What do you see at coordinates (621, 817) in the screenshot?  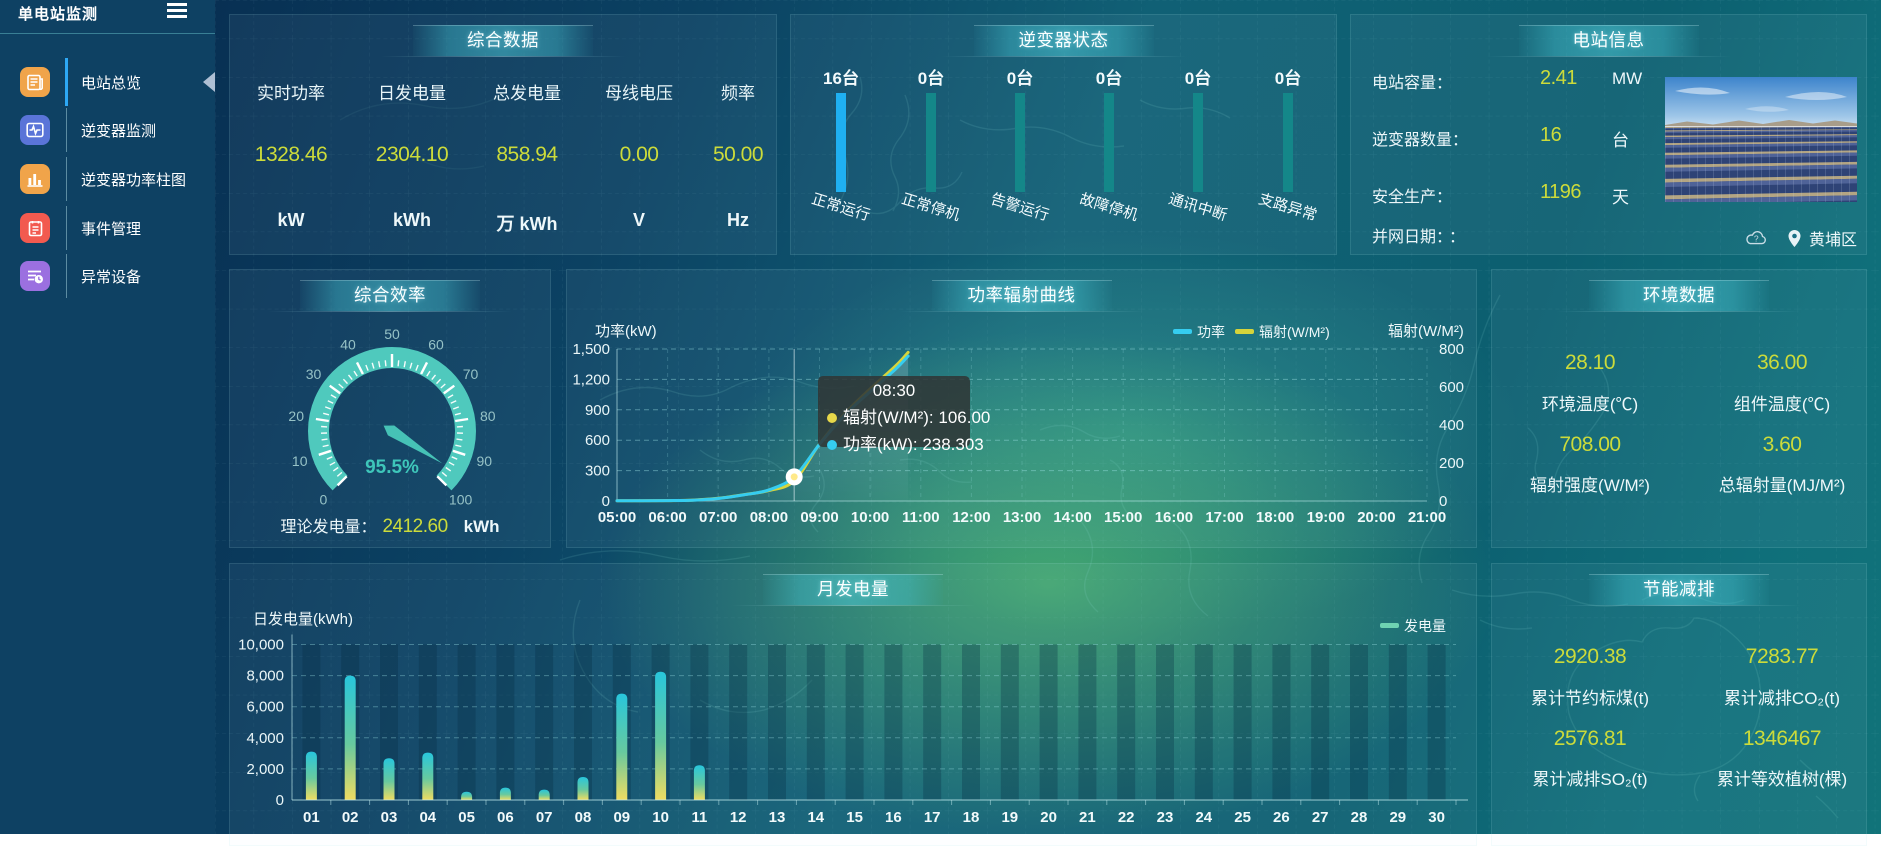 I see `svg-text: 09` at bounding box center [621, 817].